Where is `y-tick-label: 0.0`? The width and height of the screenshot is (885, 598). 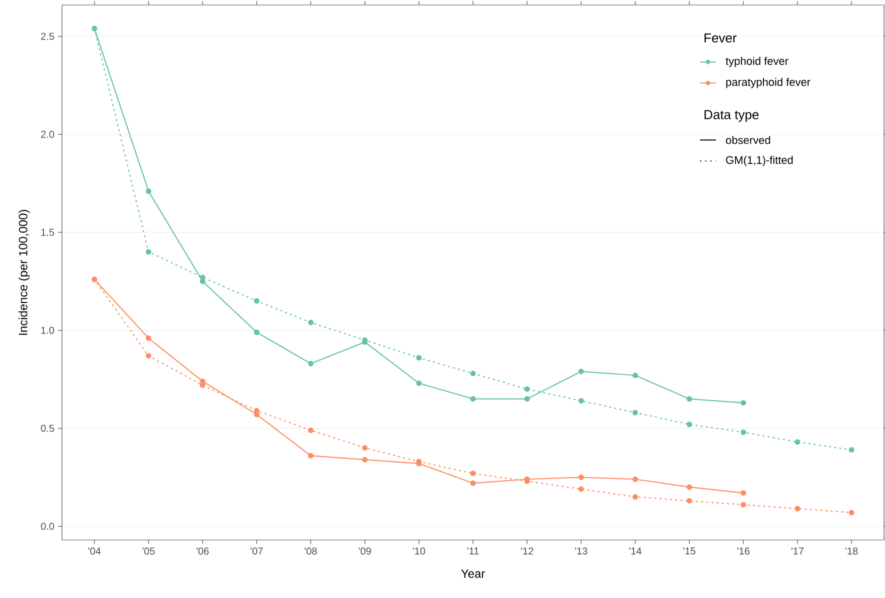 y-tick-label: 0.0 is located at coordinates (47, 526).